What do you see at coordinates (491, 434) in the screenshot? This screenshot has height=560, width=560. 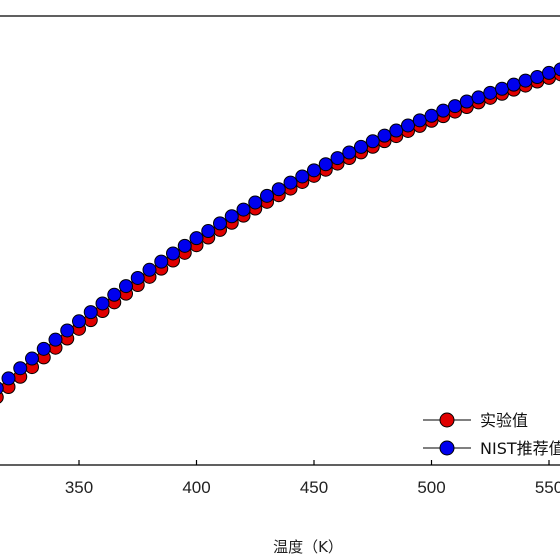 I see `legend: 实验值 NIST推荐值` at bounding box center [491, 434].